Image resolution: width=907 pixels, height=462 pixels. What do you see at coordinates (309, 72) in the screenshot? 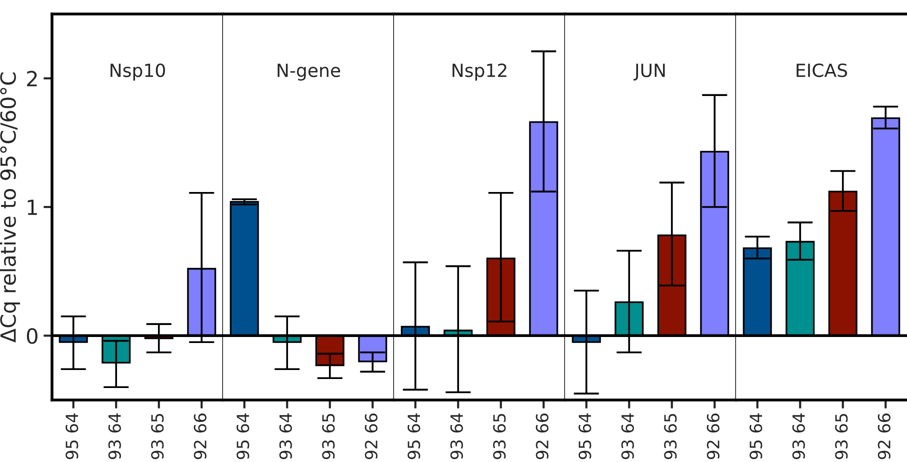
I see `text: N-gene` at bounding box center [309, 72].